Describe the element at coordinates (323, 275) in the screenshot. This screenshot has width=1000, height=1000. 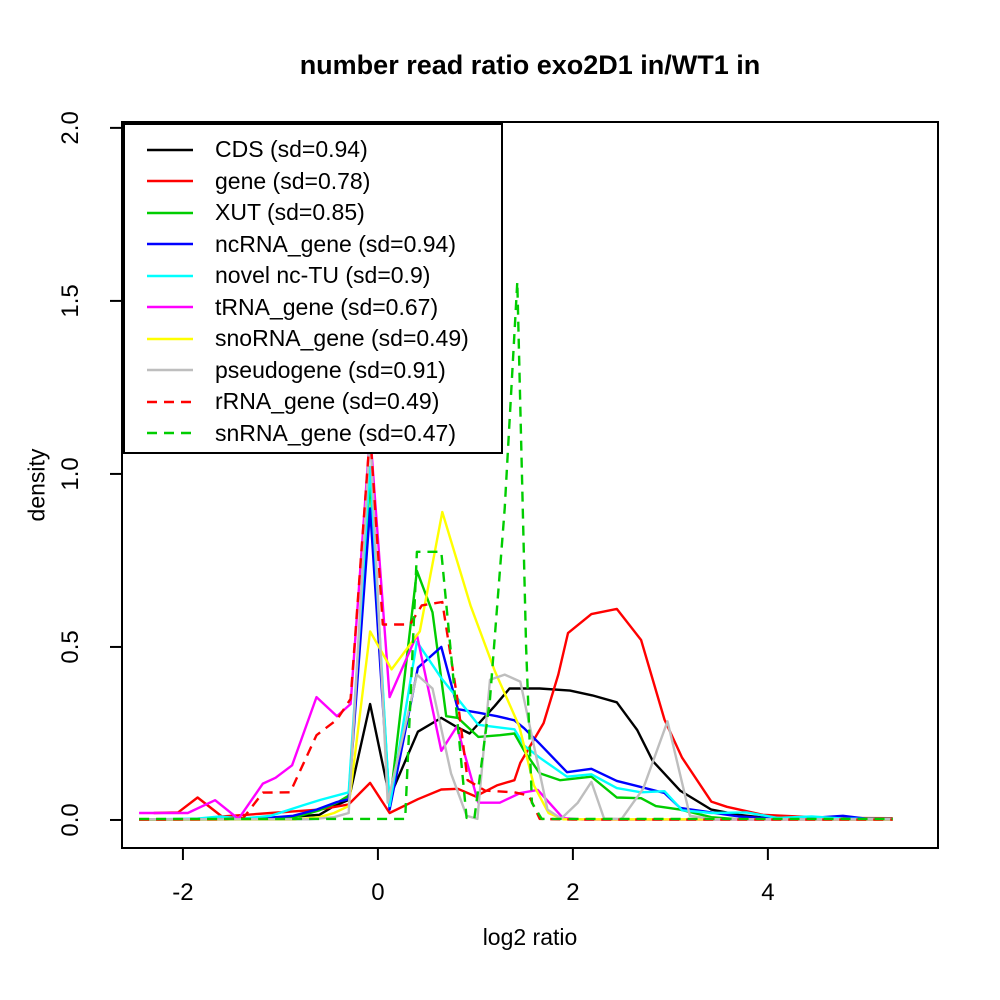
I see `legend-item-label: novel nc-TU (sd=0.9)` at that location.